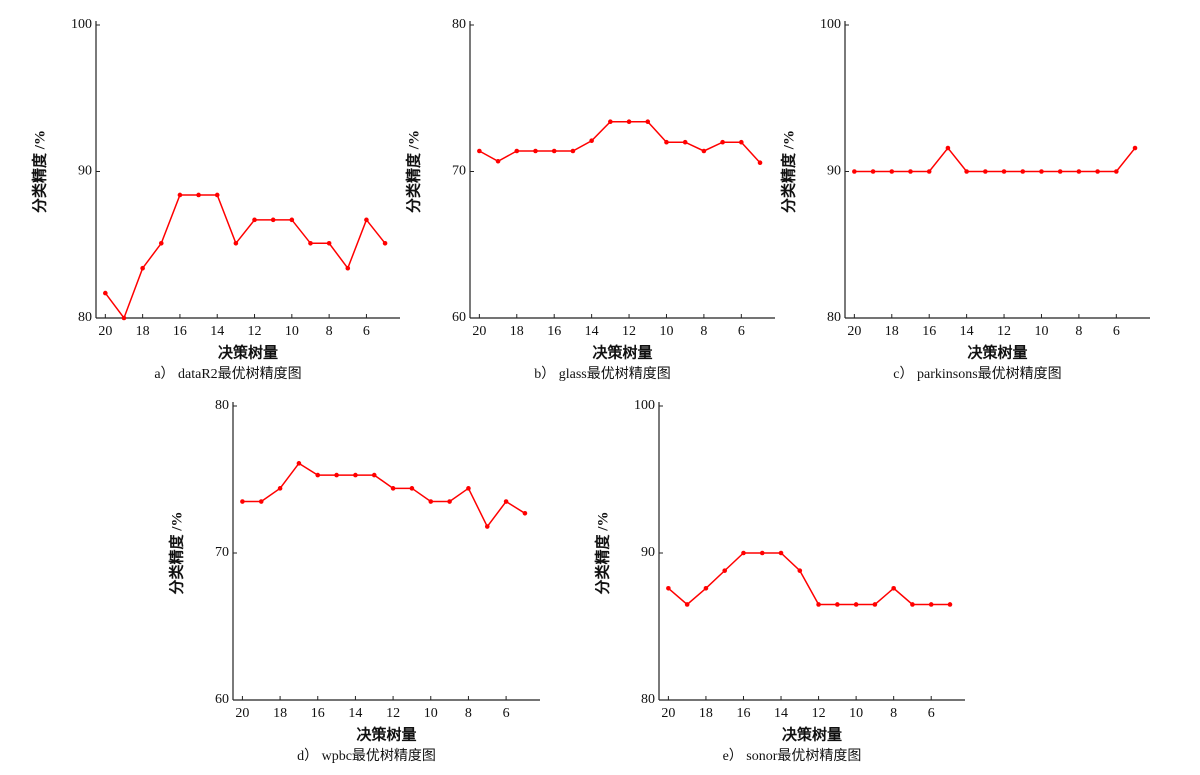 The height and width of the screenshot is (775, 1200). Describe the element at coordinates (227, 374) in the screenshot. I see `caption: a） dataR2最优树精度图` at that location.